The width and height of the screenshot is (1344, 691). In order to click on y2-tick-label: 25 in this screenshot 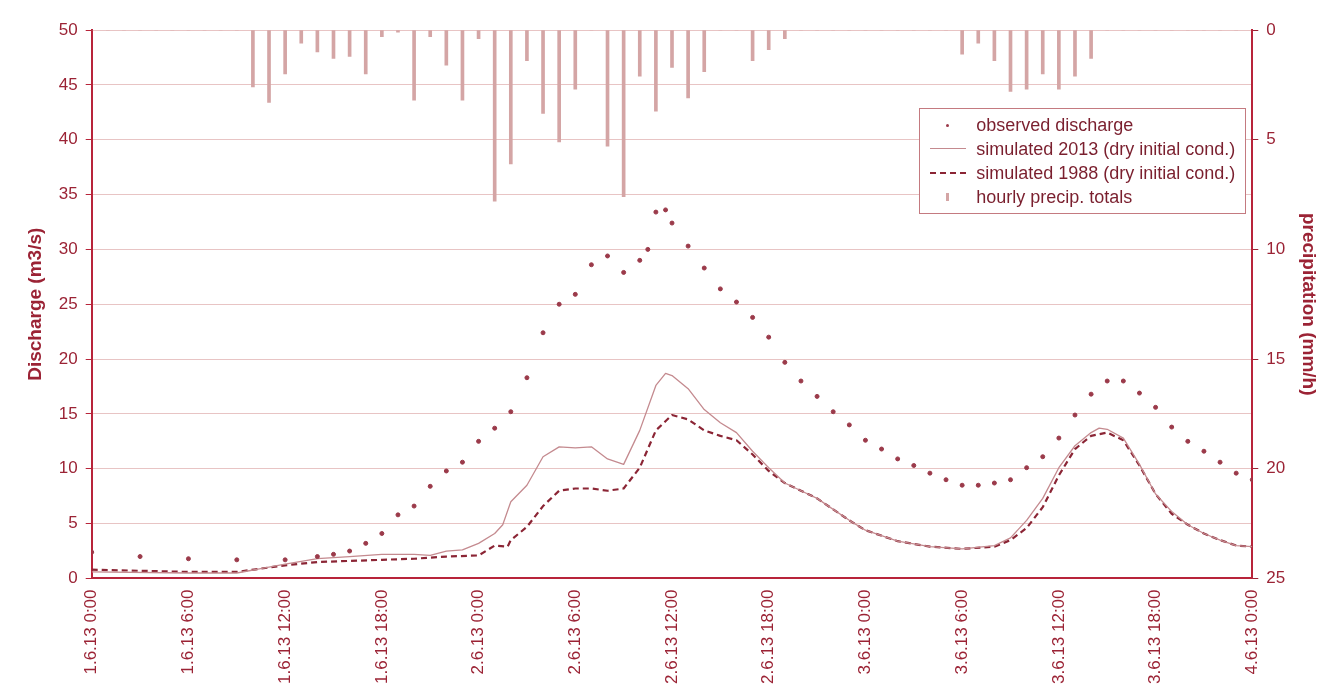, I will do `click(1276, 578)`.